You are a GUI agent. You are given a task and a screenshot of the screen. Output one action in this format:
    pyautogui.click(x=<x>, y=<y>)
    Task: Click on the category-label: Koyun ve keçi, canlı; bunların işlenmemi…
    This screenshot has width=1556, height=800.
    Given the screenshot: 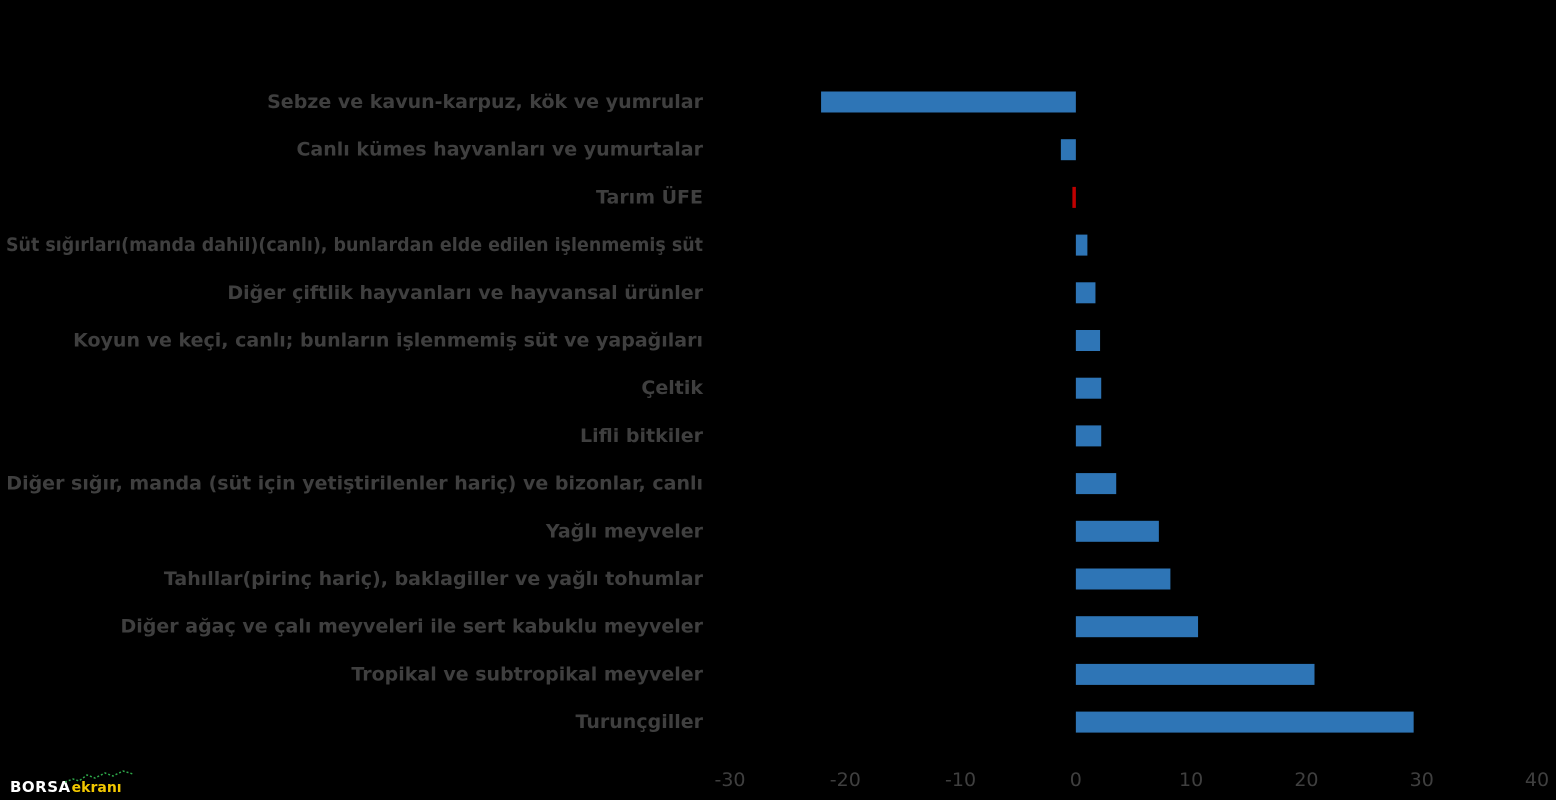 What is the action you would take?
    pyautogui.click(x=388, y=341)
    